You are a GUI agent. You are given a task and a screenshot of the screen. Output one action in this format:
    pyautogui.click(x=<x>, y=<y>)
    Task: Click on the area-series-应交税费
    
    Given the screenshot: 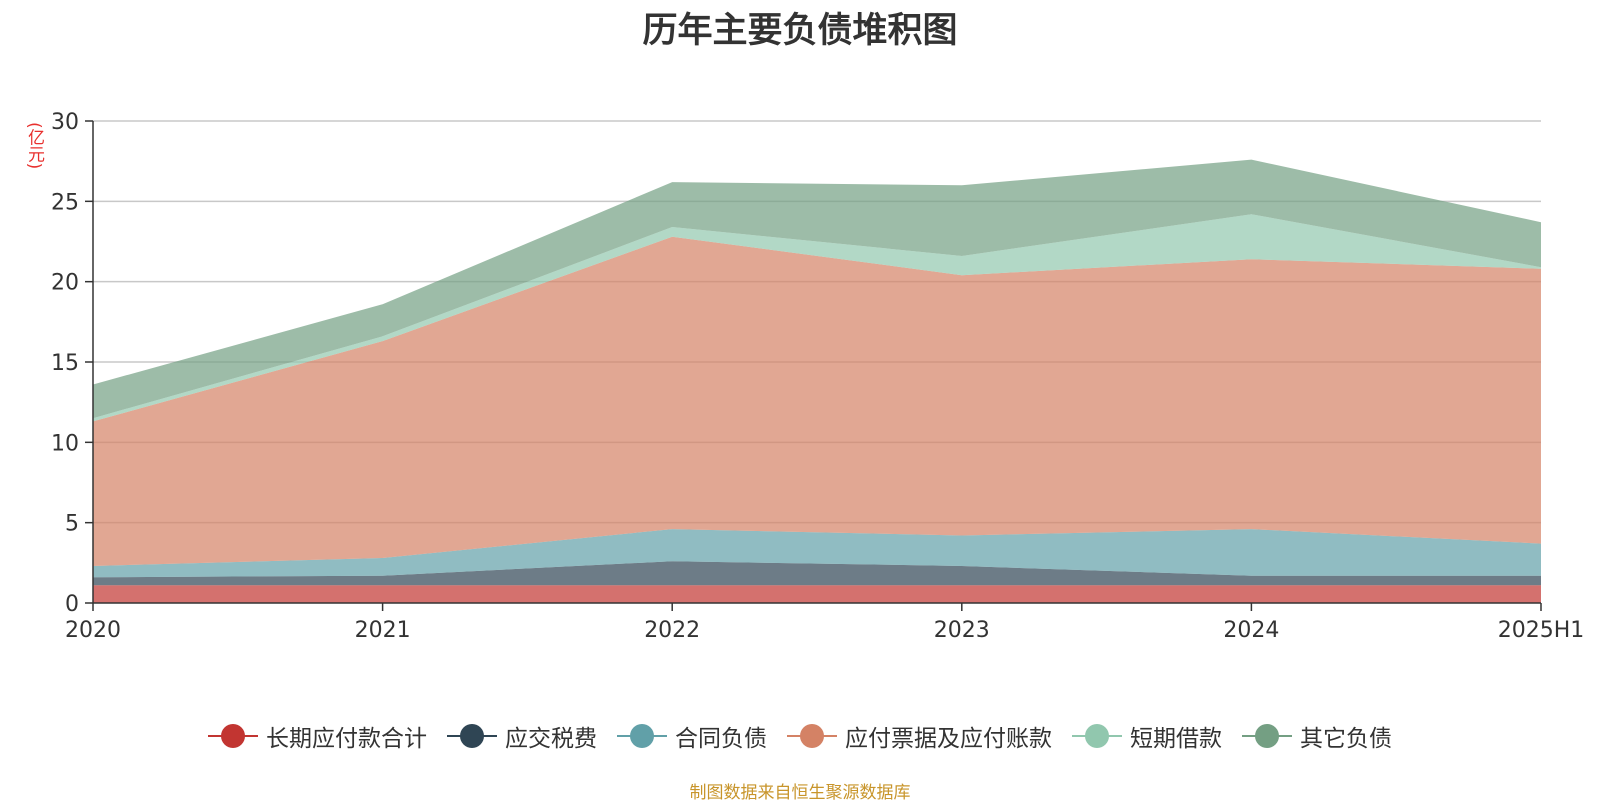 What is the action you would take?
    pyautogui.click(x=817, y=573)
    